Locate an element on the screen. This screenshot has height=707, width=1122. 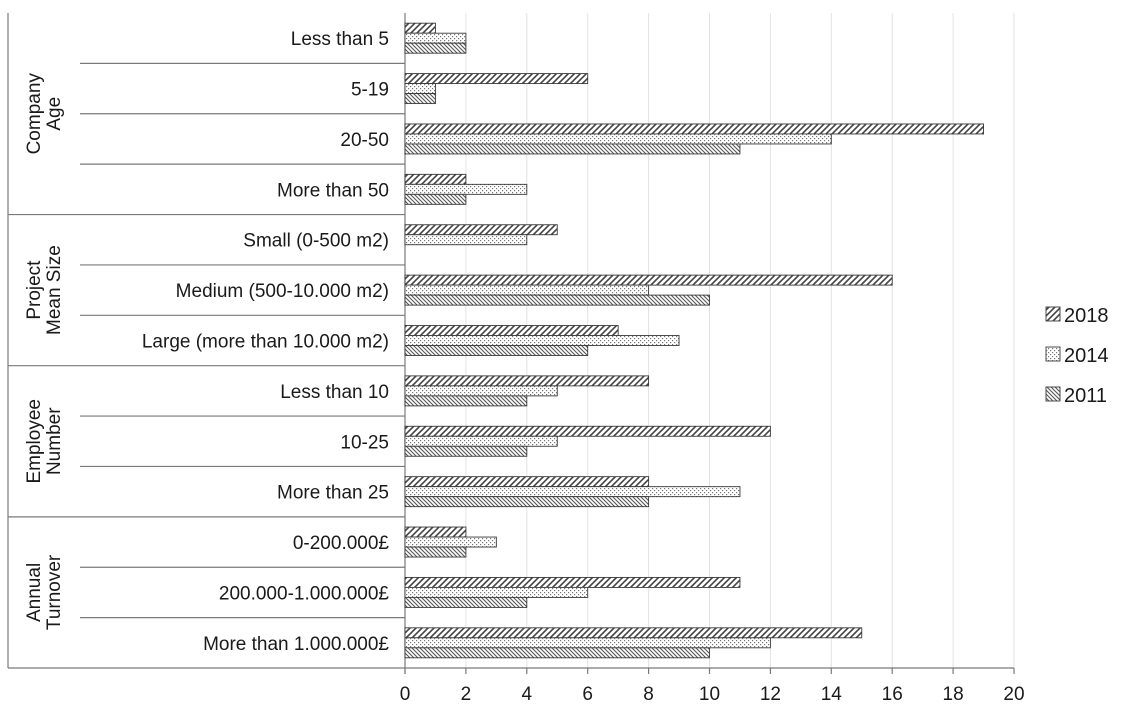
group-label: AnnualTurnover is located at coordinates (44, 592).